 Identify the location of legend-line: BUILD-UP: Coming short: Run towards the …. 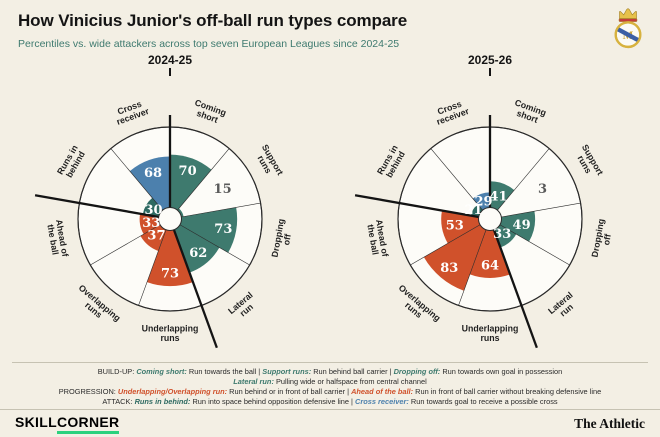
(330, 372).